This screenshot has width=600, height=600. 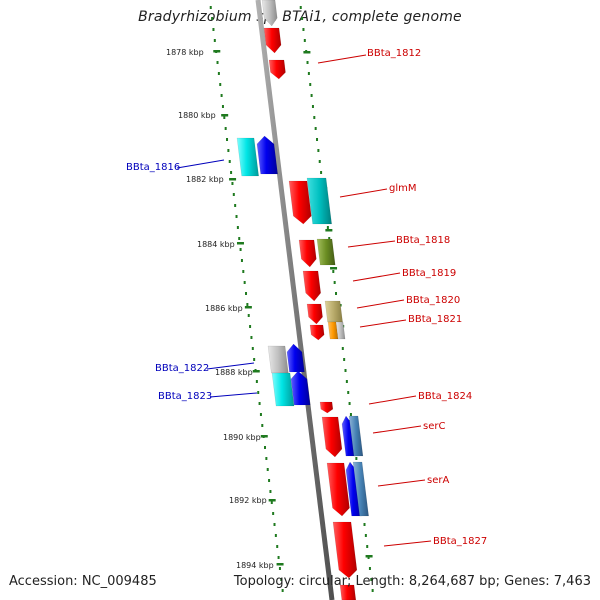 I want to click on gene-top-gray, so click(x=269, y=13).